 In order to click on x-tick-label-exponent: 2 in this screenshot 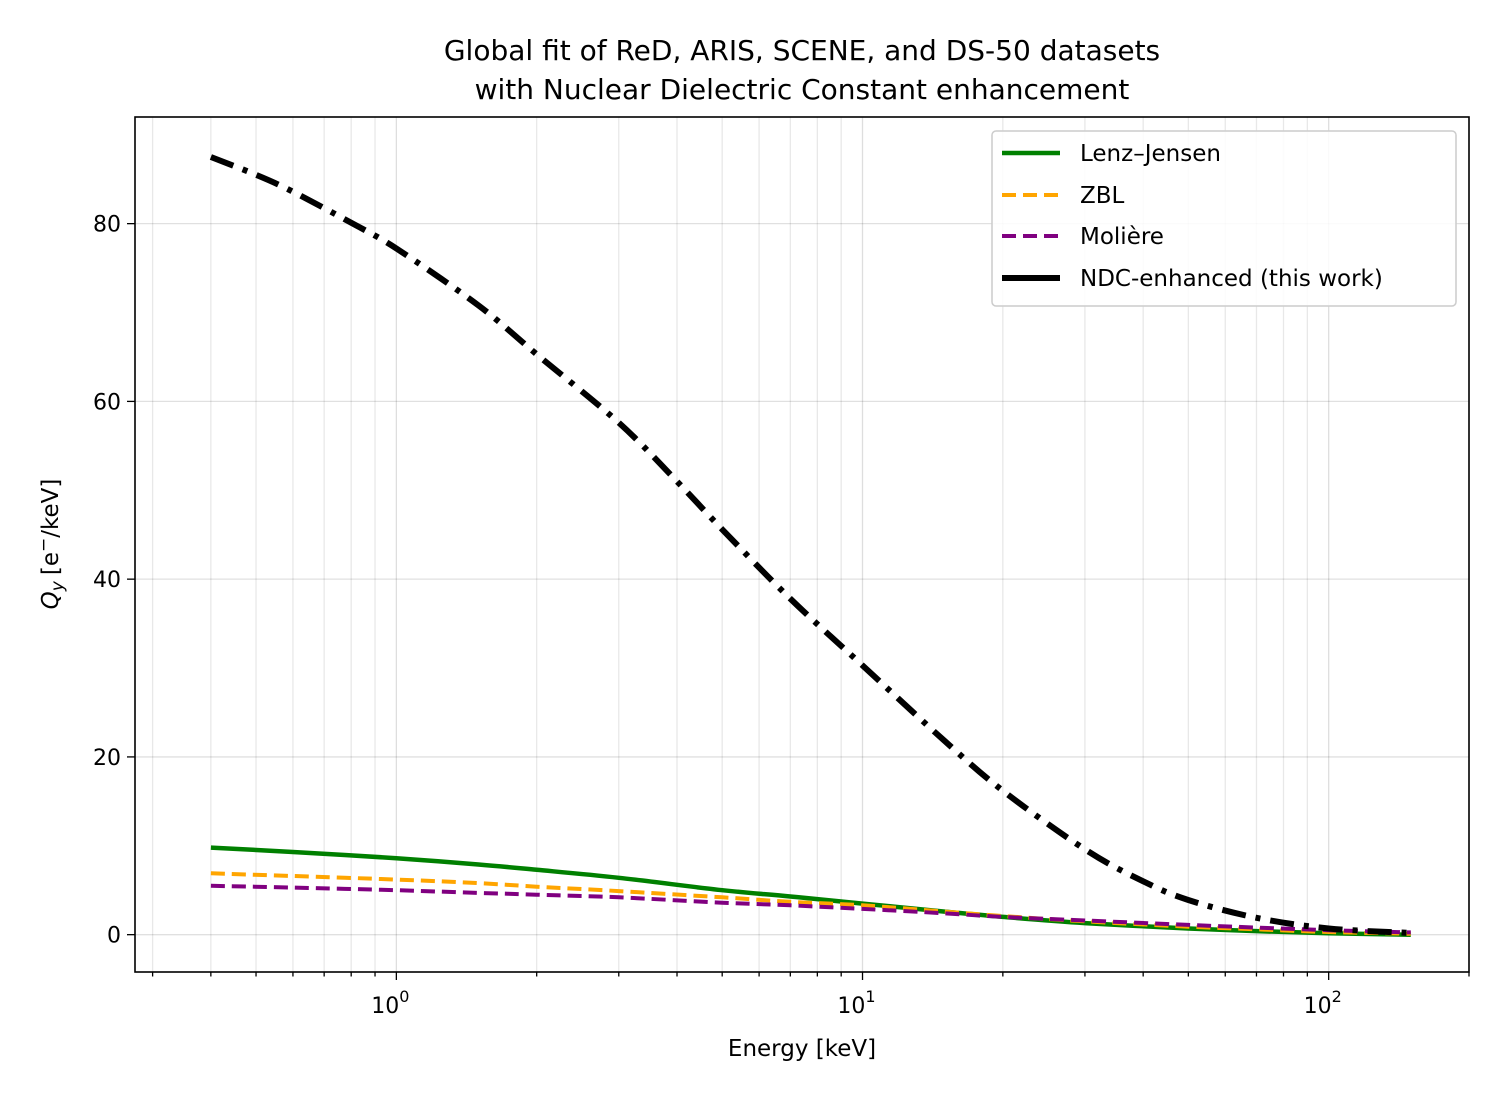, I will do `click(1337, 996)`.